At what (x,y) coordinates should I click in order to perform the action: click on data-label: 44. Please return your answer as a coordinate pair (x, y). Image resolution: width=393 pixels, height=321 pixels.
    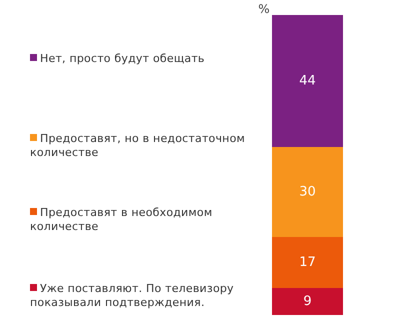
    Looking at the image, I should click on (307, 80).